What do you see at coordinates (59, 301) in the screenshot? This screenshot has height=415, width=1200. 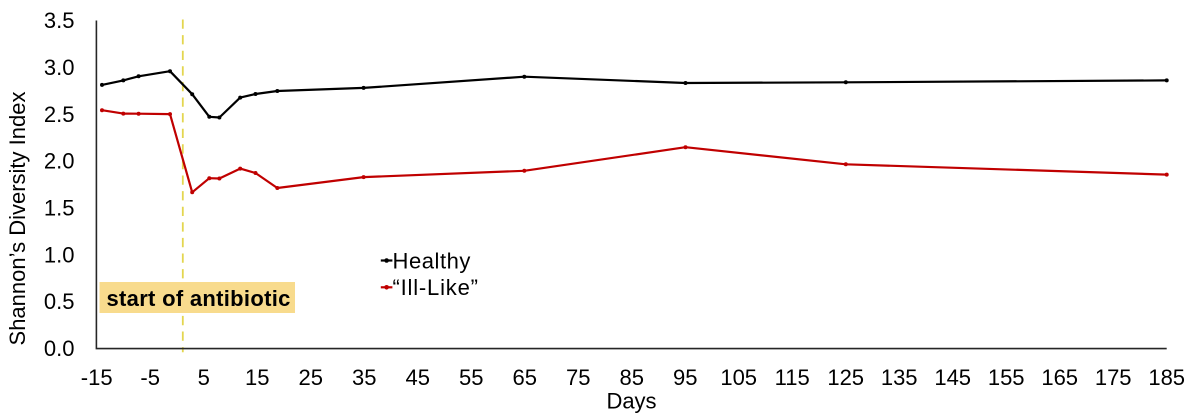 I see `svg-text: 0.5` at bounding box center [59, 301].